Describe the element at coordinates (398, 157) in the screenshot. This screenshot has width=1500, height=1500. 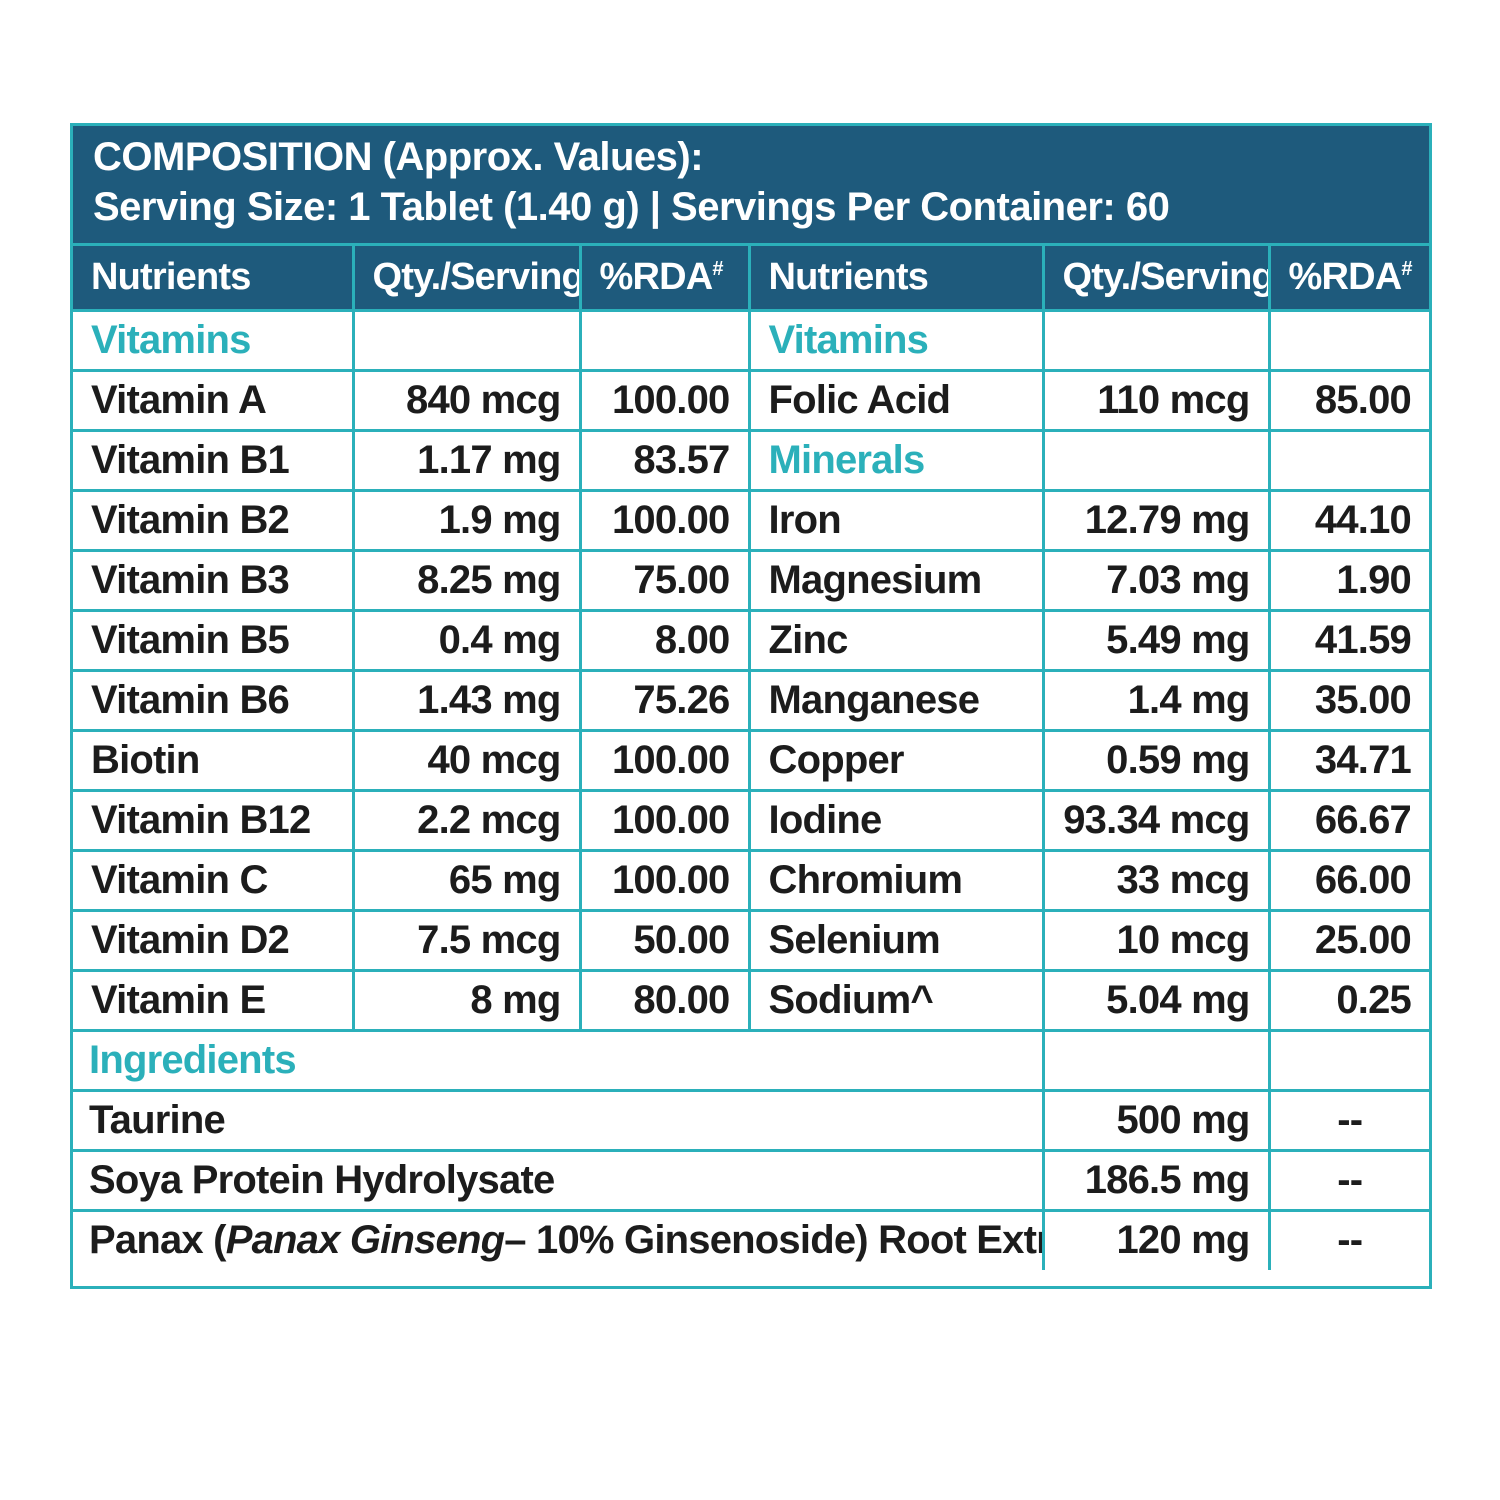
I see `composition-title: COMPOSITION (Approx. Values):` at that location.